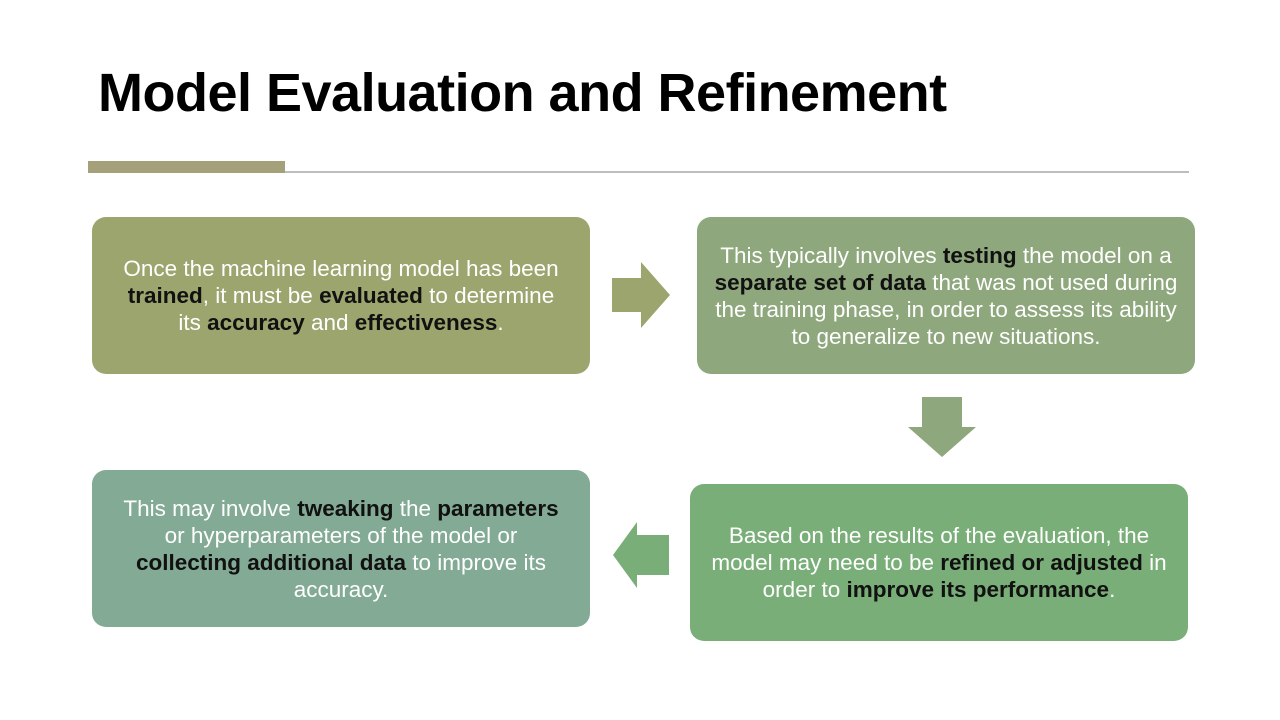  What do you see at coordinates (978, 562) in the screenshot?
I see `emphasis-text: refined` at bounding box center [978, 562].